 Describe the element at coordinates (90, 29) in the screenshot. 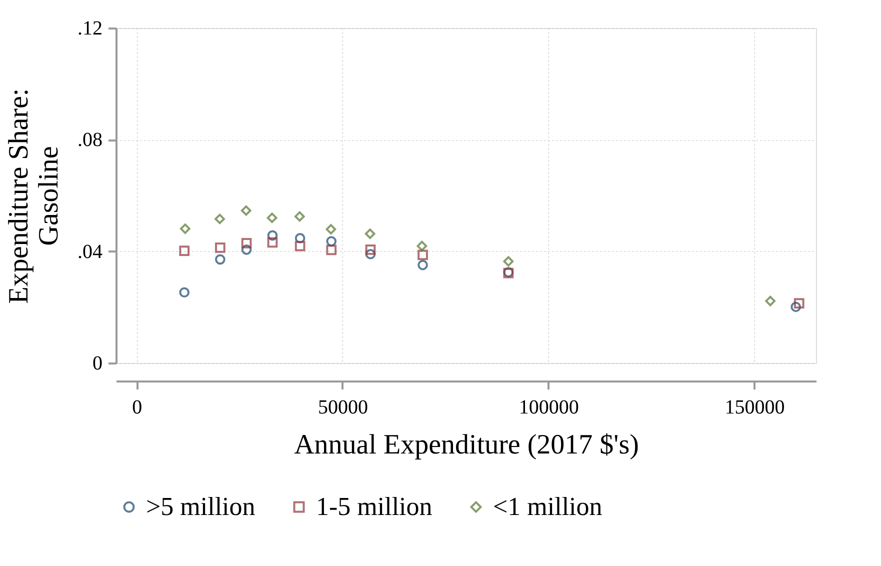

I see `y-tick-label: .12` at that location.